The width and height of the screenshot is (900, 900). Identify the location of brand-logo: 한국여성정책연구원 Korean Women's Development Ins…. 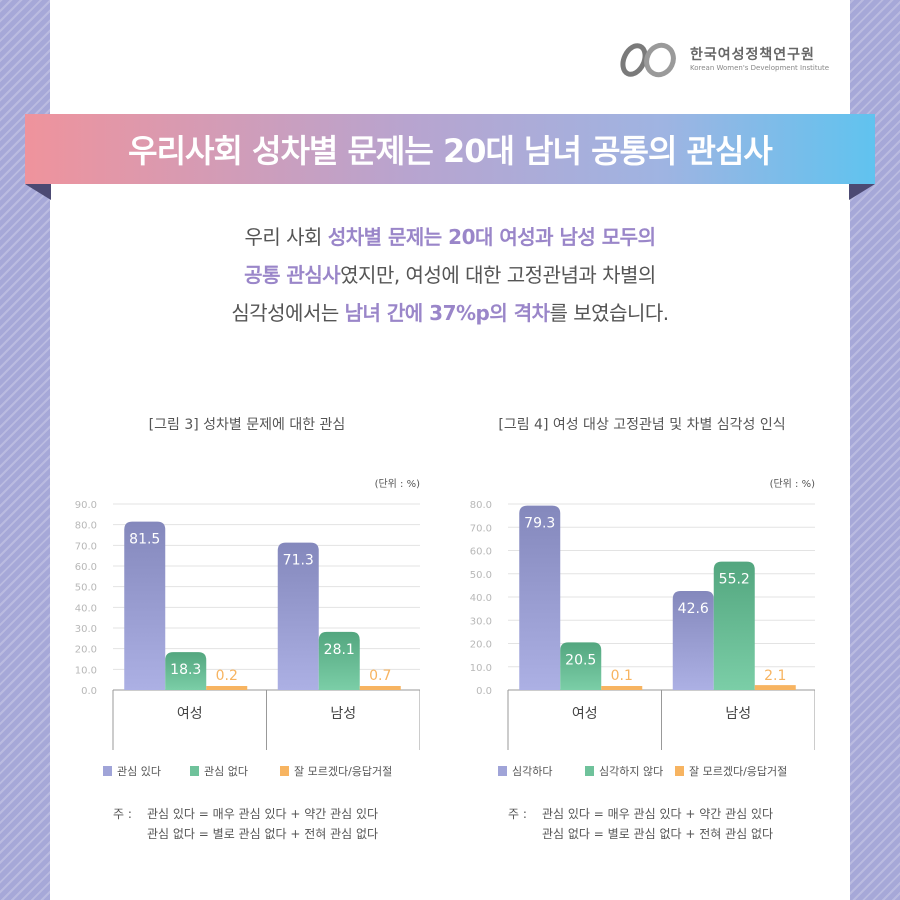
(728, 60).